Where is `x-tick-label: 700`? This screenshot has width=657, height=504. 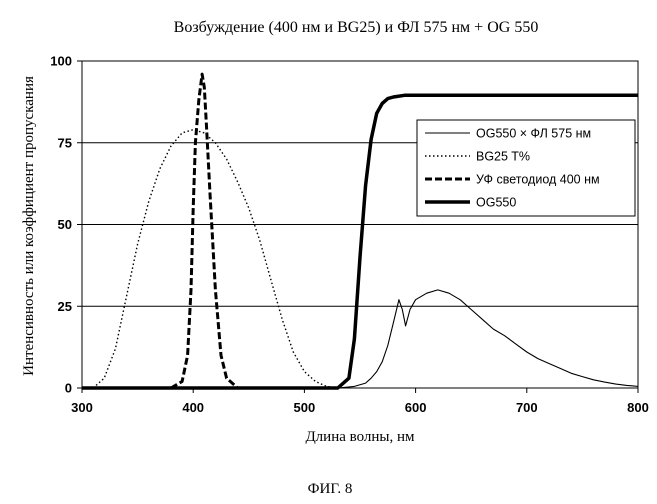 x-tick-label: 700 is located at coordinates (527, 407).